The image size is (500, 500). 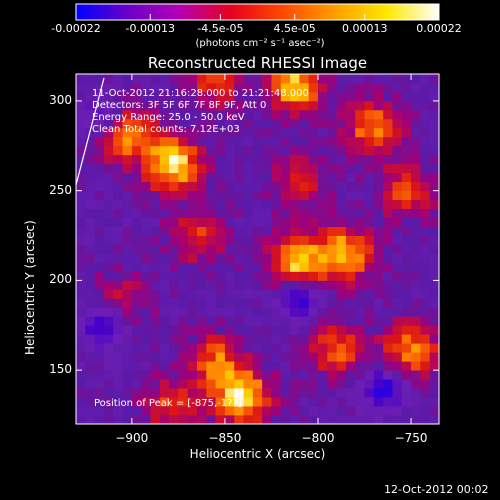 I want to click on colorbar-unit-label: (photons cm⁻² s⁻¹ asec⁻²), so click(x=260, y=43).